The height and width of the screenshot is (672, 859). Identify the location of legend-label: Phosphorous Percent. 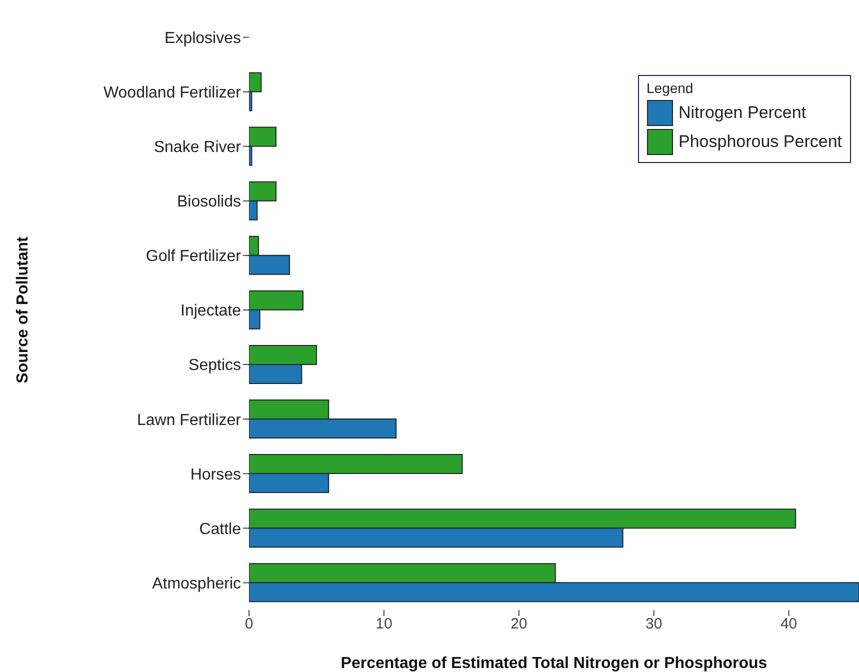
(760, 141).